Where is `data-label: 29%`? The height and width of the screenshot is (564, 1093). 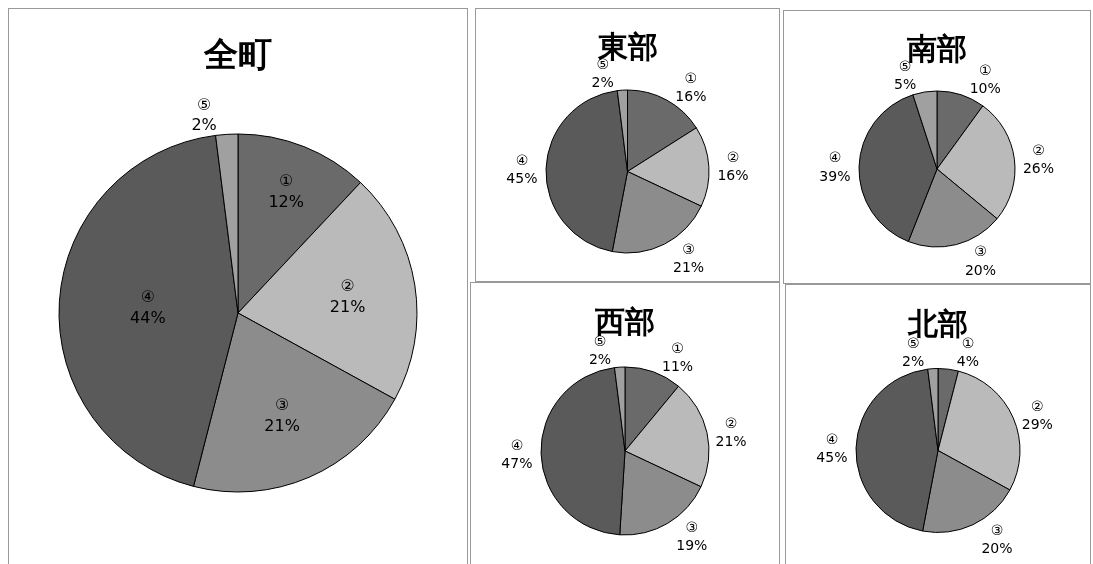
data-label: 29% is located at coordinates (1037, 424).